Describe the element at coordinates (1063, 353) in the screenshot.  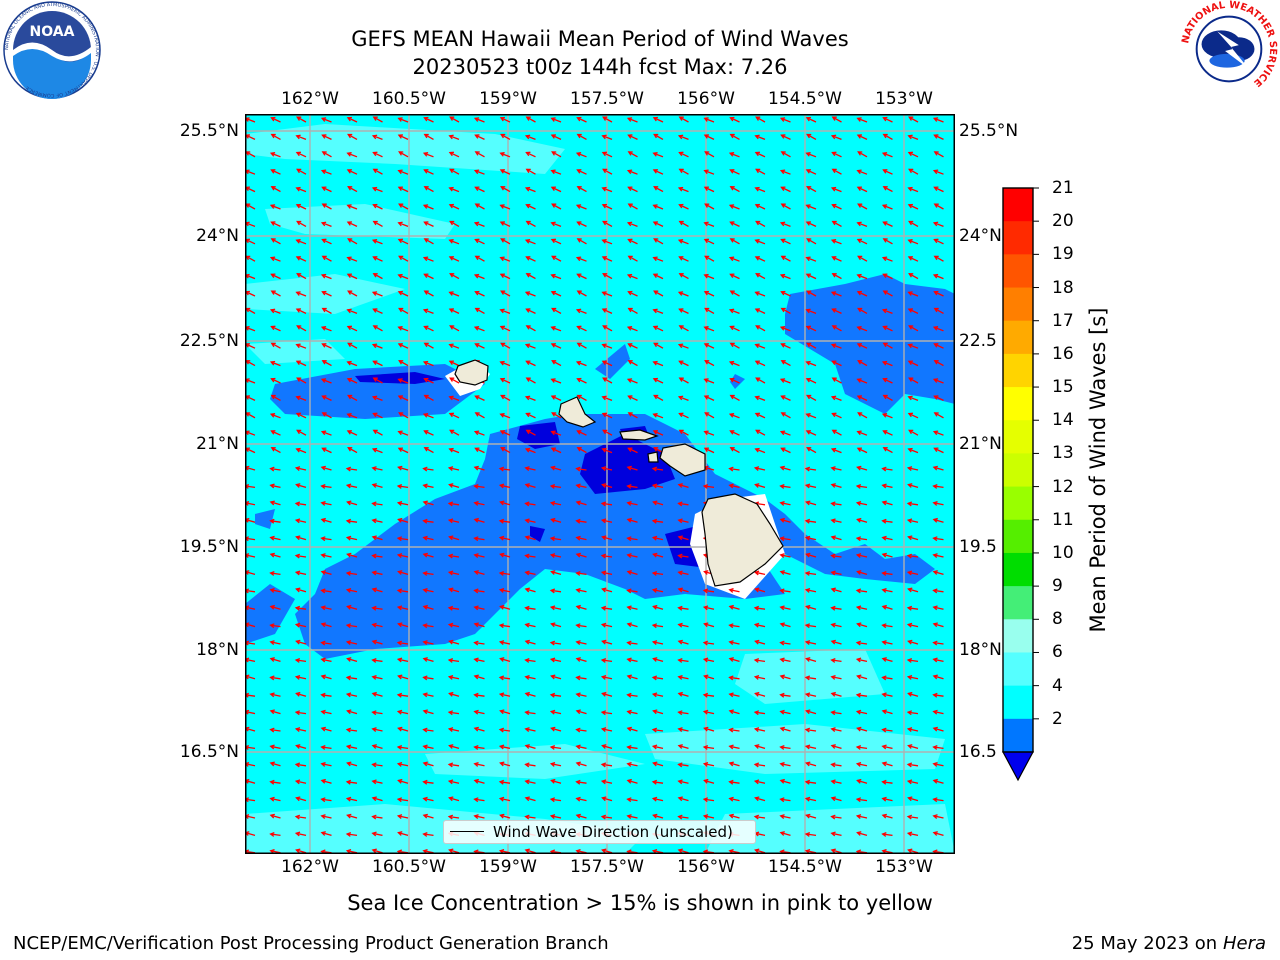
I see `colorbar-tick-label: 16` at that location.